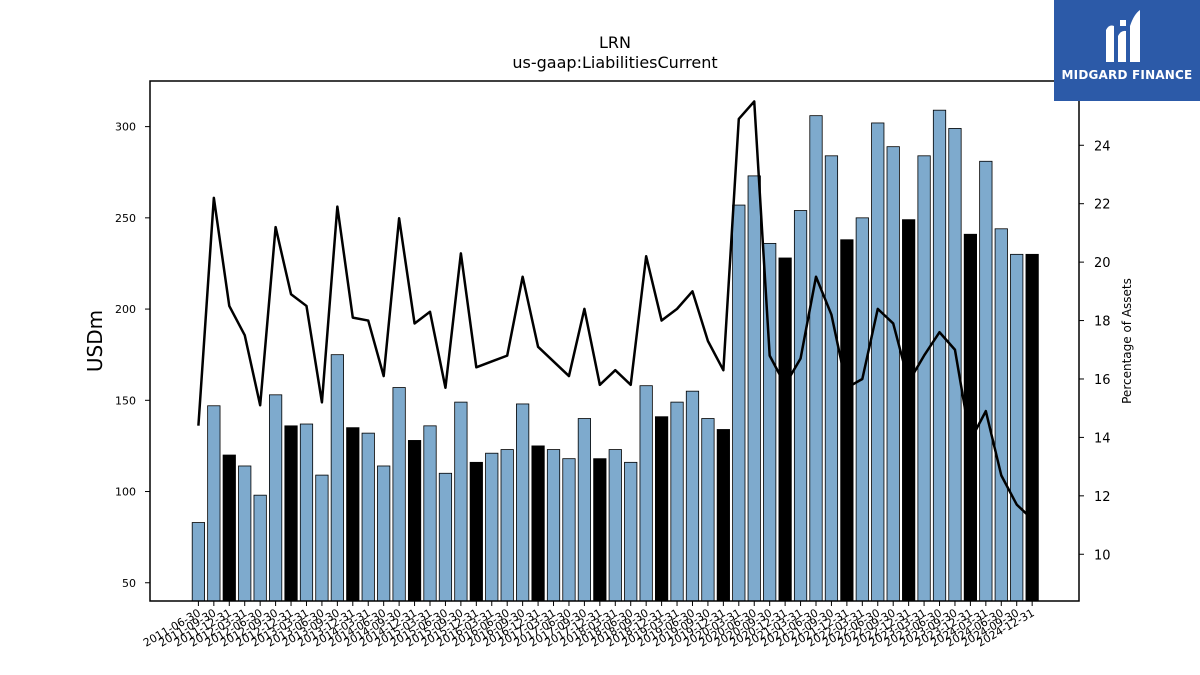  I want to click on logo-badge: MIDGARD FINANCE, so click(1127, 50).